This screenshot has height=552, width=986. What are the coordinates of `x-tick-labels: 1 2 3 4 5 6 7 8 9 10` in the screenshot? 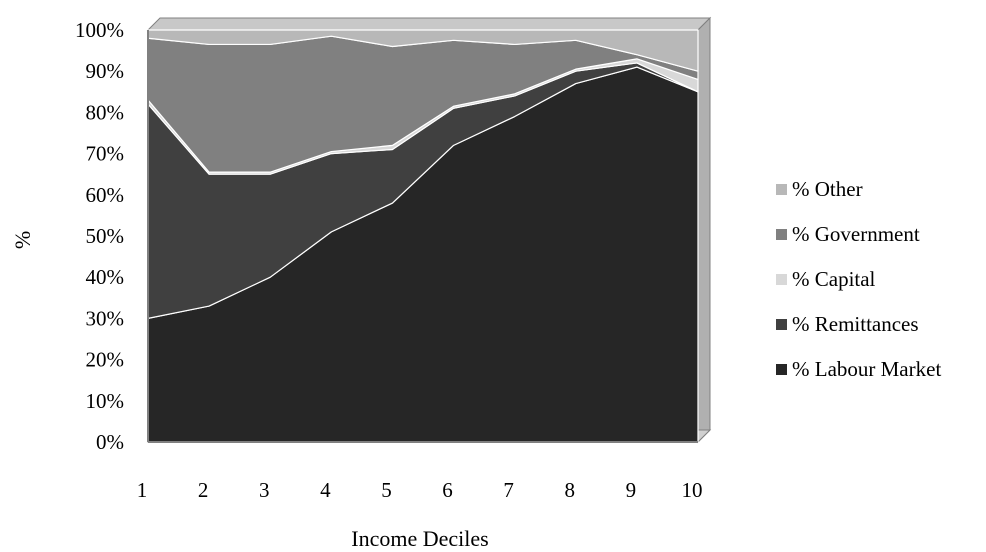 It's located at (420, 490).